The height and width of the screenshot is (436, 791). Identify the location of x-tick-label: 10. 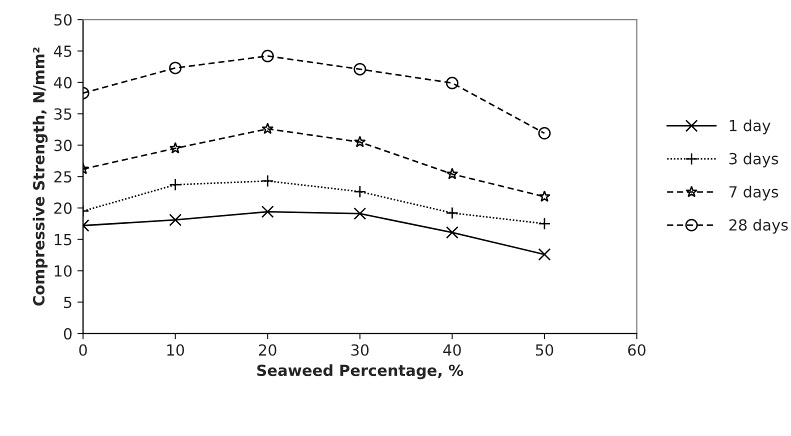
(175, 350).